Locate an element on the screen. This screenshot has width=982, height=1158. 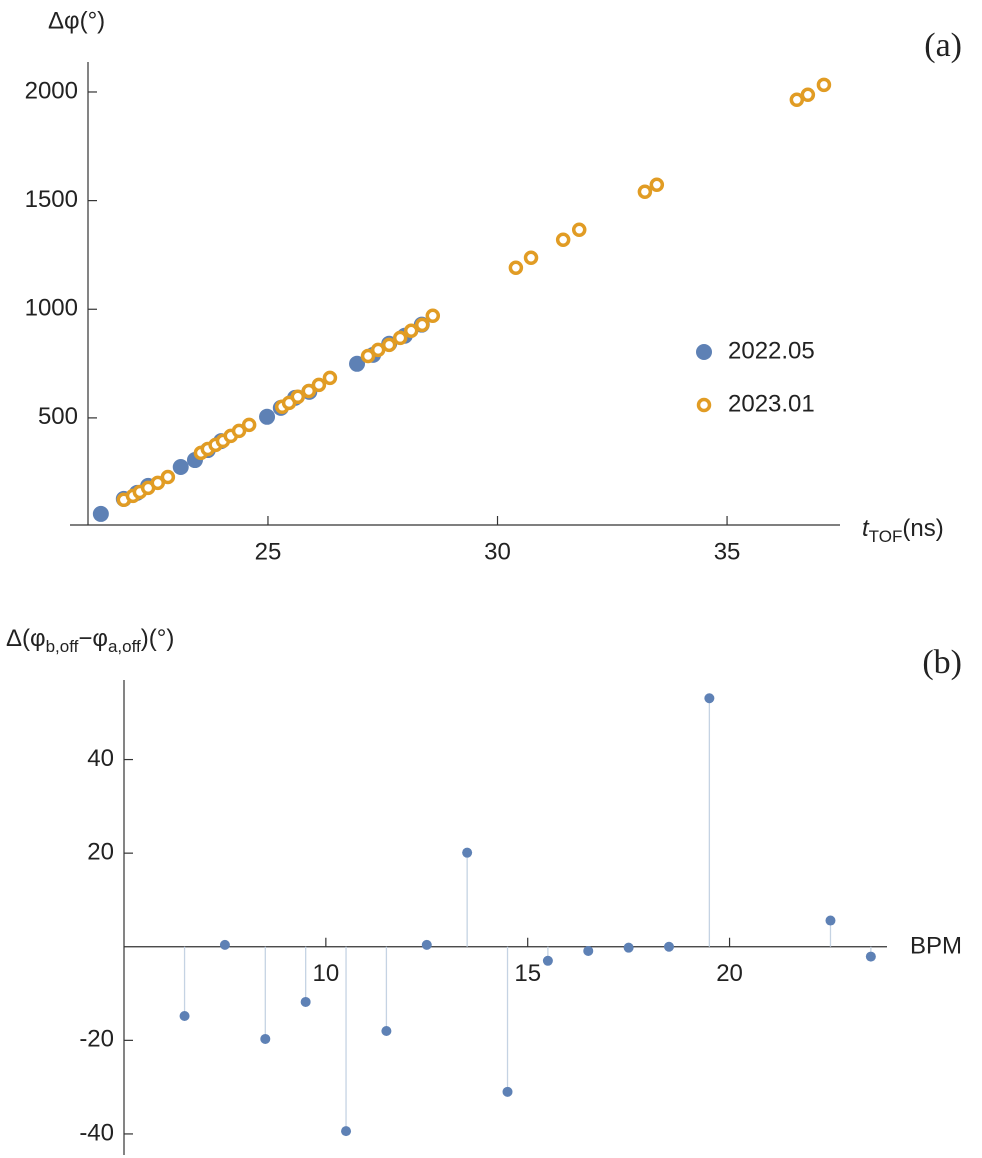
y-tick-label: 20 is located at coordinates (100, 851).